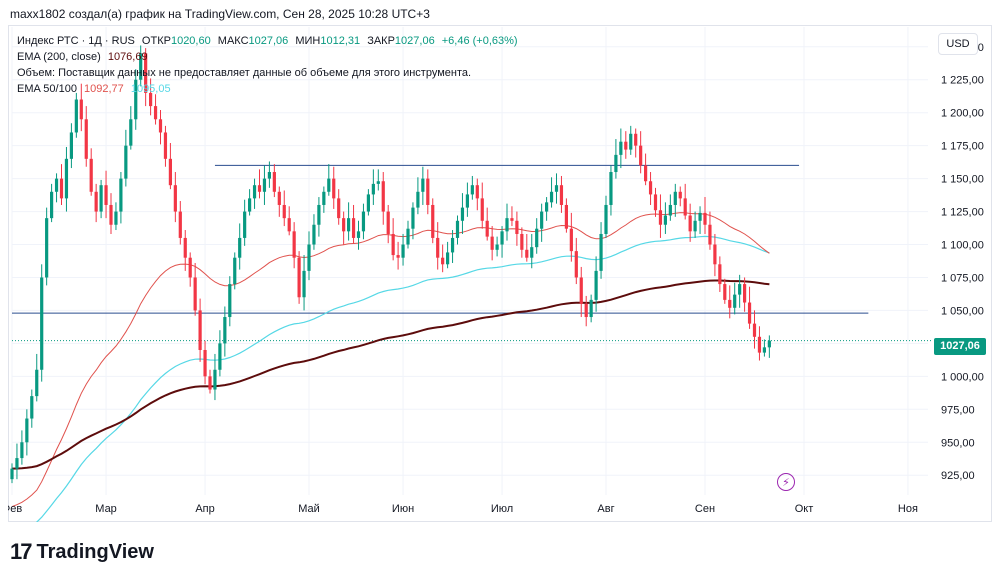  Describe the element at coordinates (82, 552) in the screenshot. I see `brand: 17 TradingView` at that location.